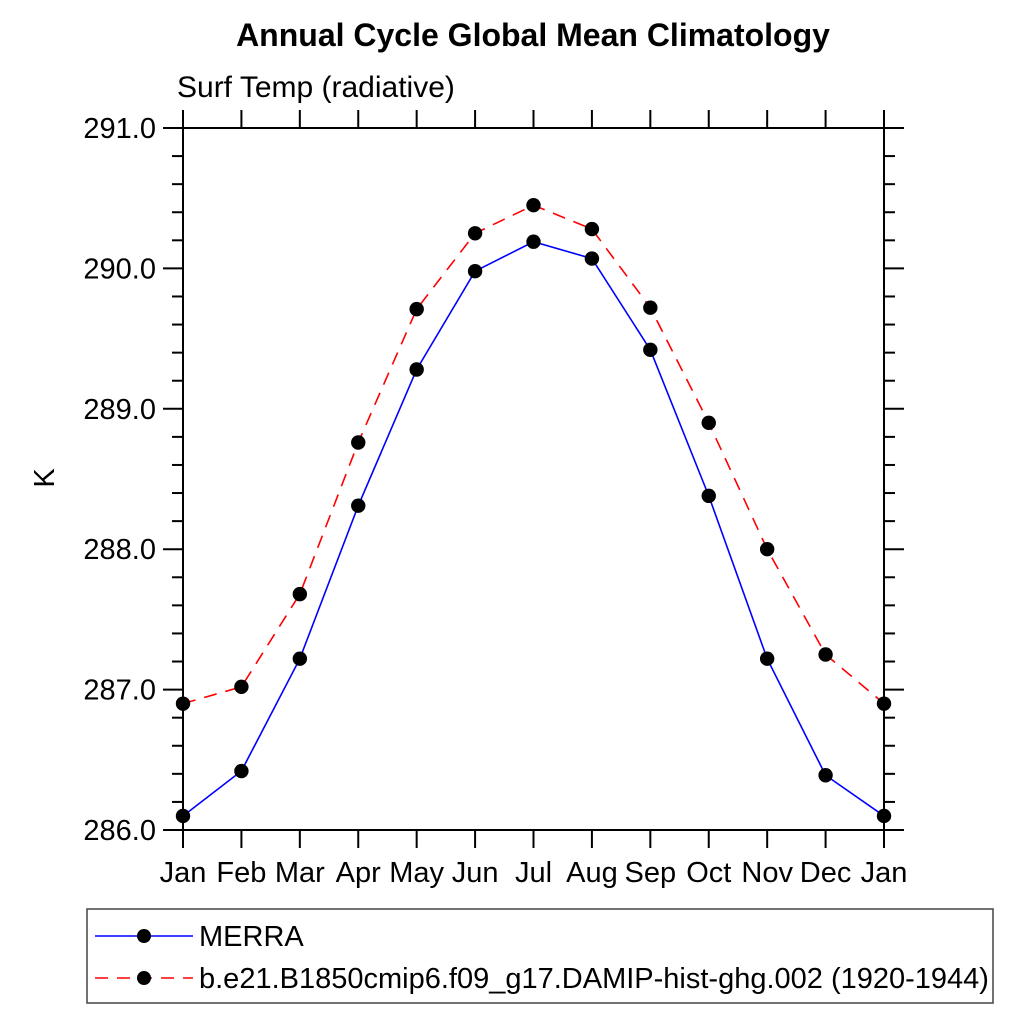 The height and width of the screenshot is (1024, 1024). I want to click on chart-title: Annual Cycle Global Mean Climatology, so click(533, 35).